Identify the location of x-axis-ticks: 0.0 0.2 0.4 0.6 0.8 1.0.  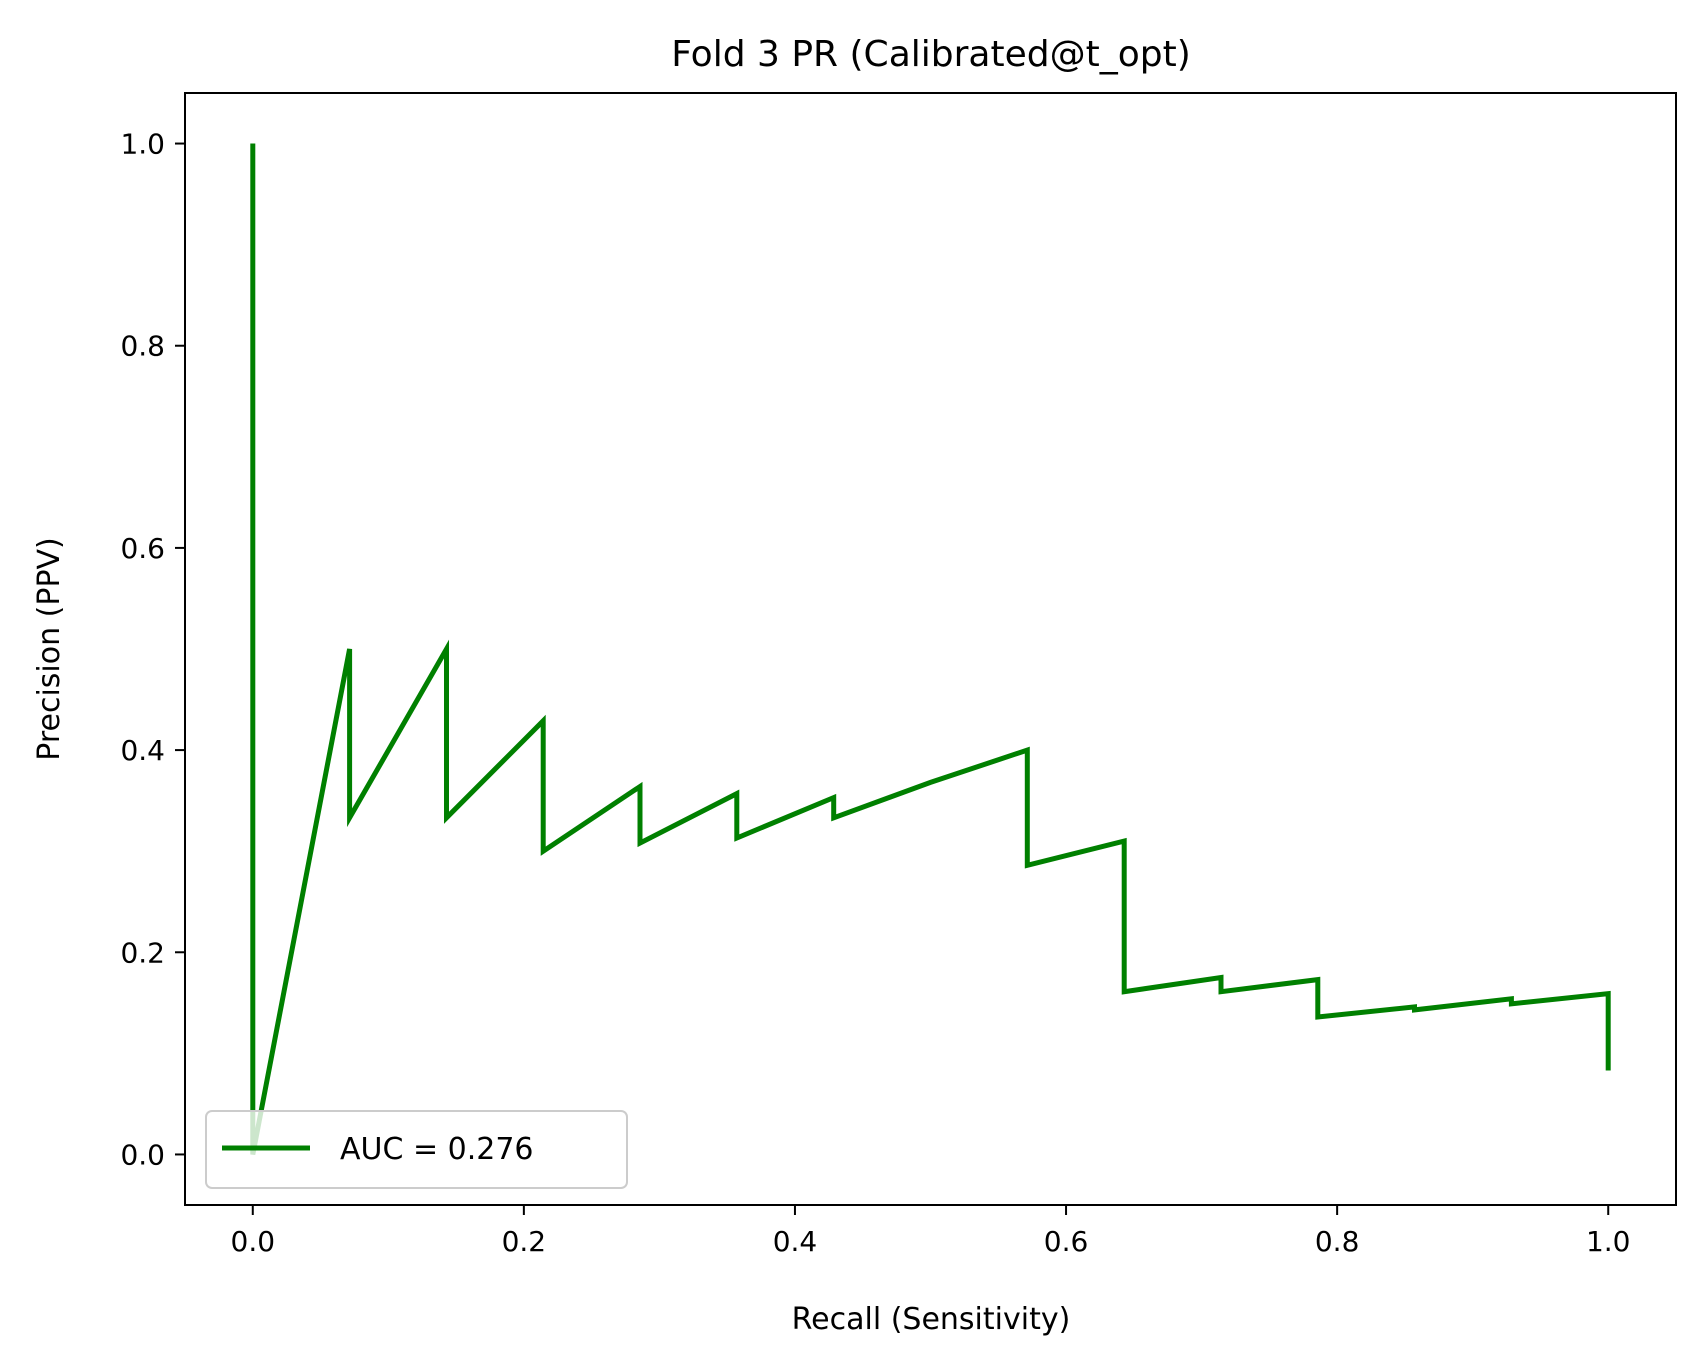
(931, 1231).